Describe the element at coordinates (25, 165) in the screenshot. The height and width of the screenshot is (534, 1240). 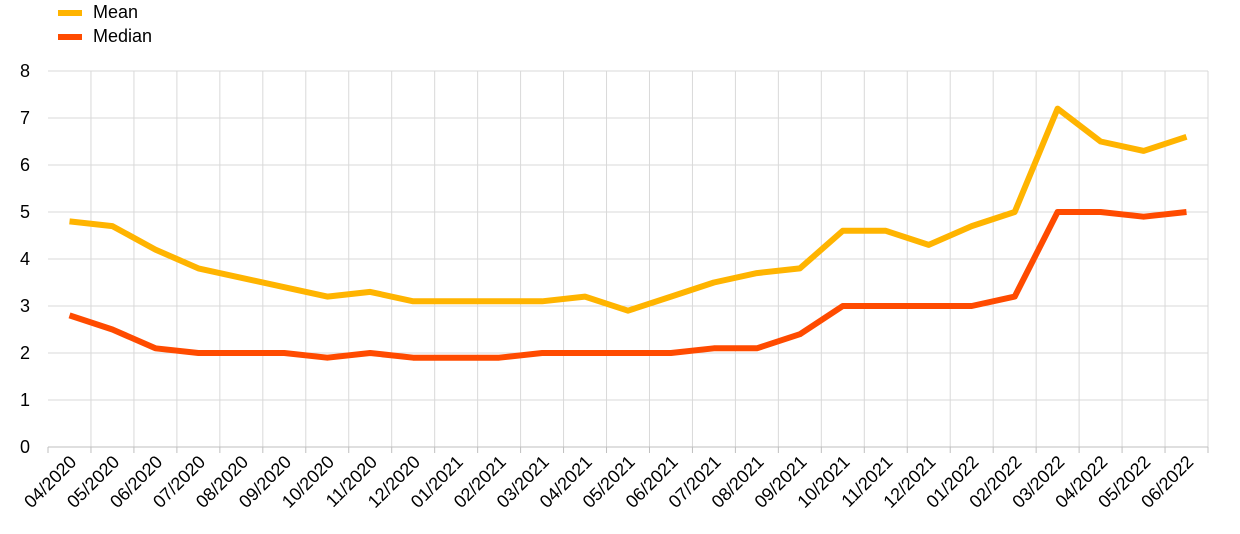
I see `y-tick-label: 6` at that location.